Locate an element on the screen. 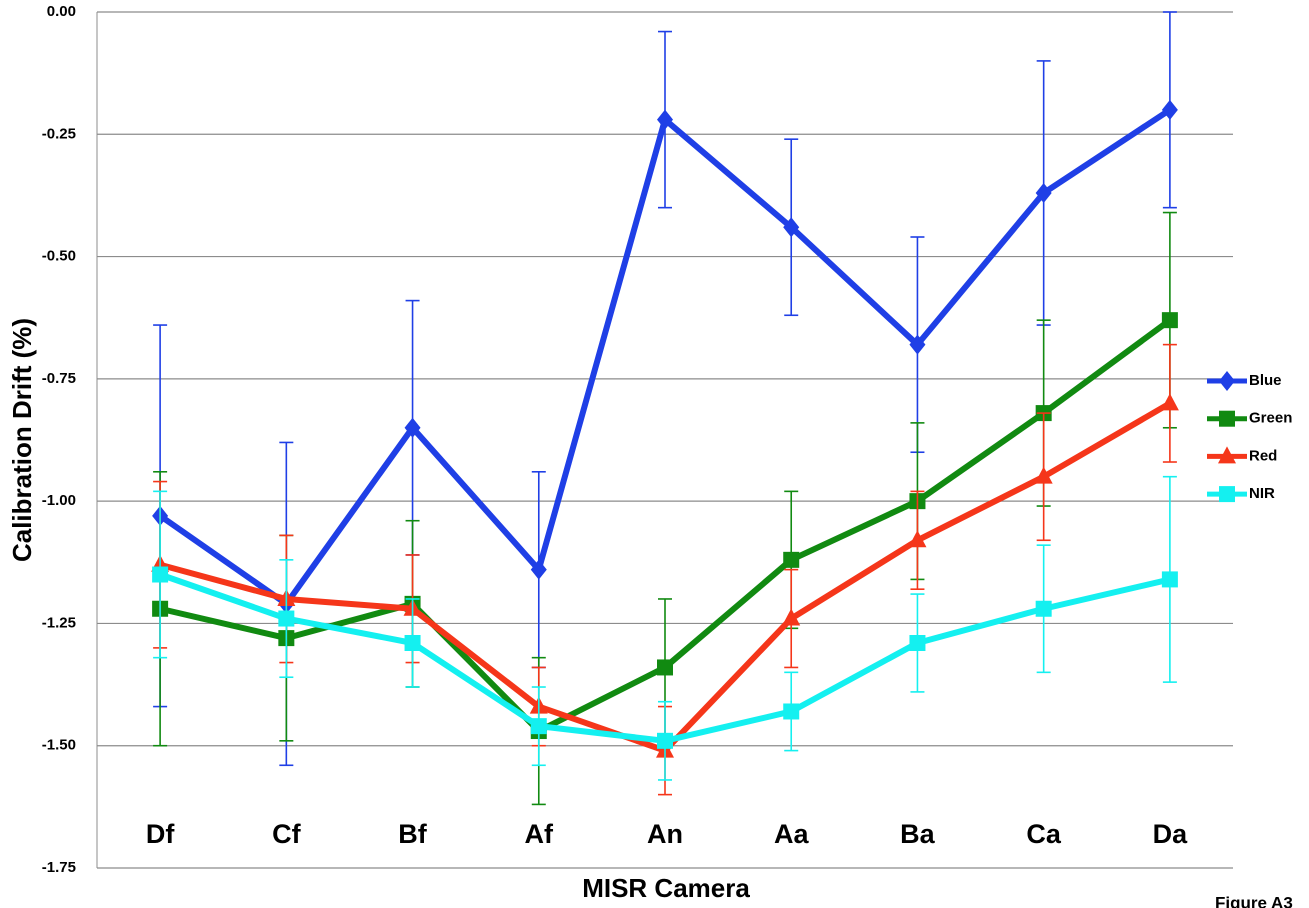  y-tick-label: -0.50 is located at coordinates (59, 256).